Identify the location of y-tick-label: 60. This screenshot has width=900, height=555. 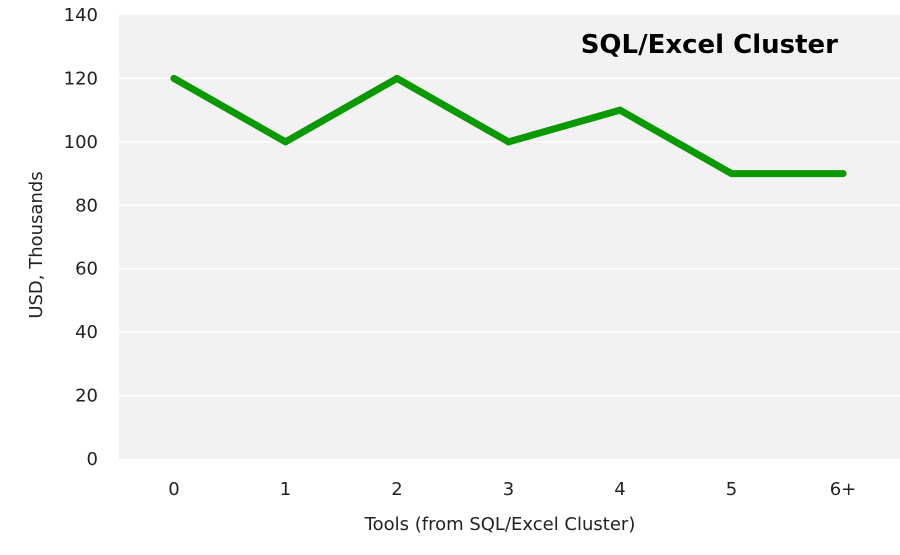
(86, 269).